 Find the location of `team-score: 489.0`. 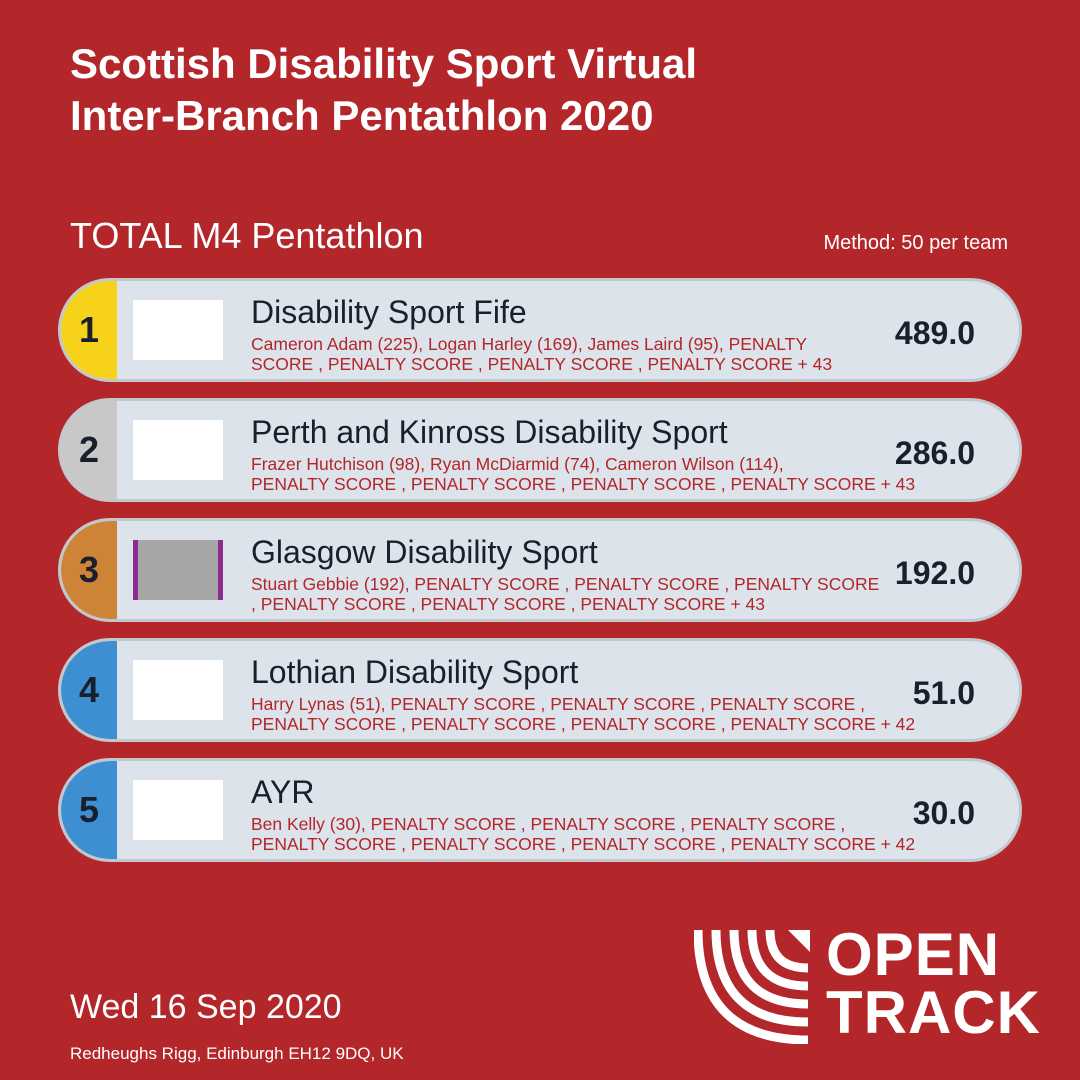

team-score: 489.0 is located at coordinates (934, 333).